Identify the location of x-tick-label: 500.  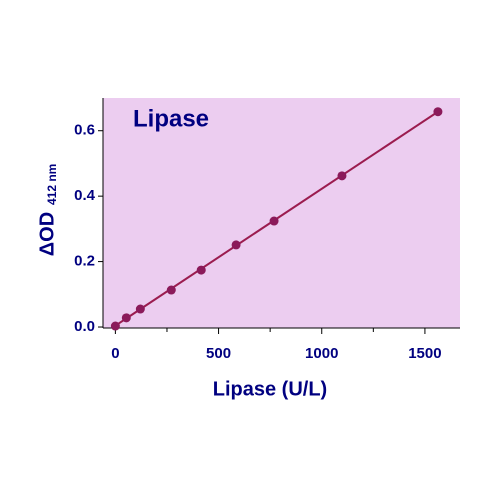
(218, 353).